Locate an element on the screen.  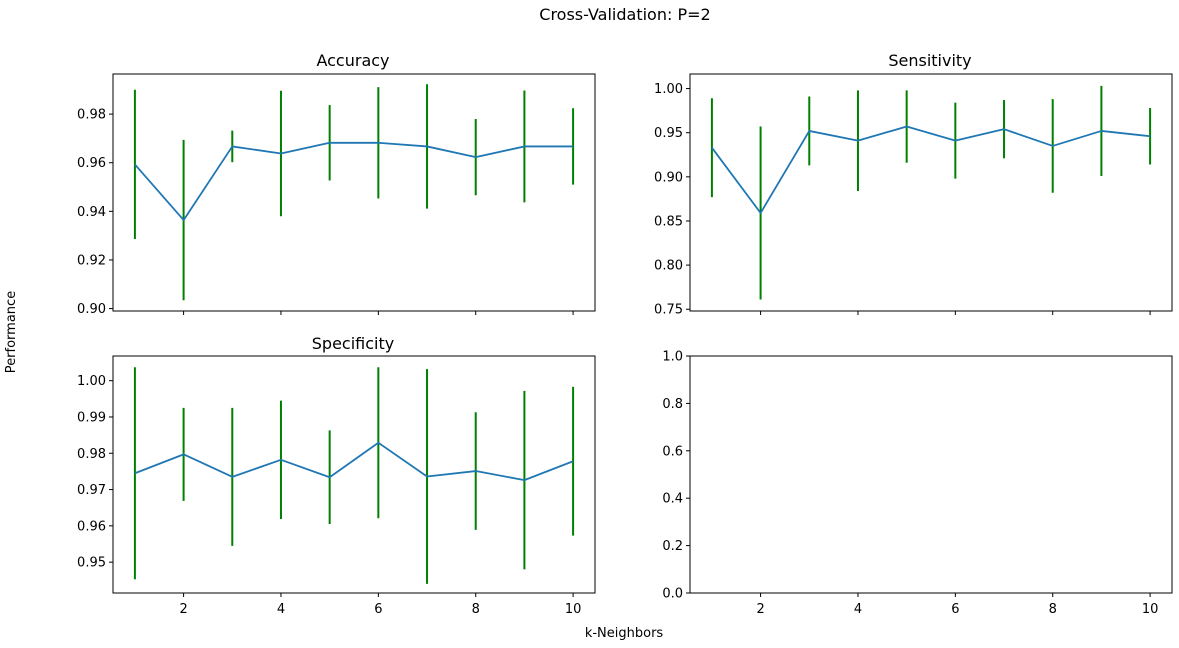
y-tick-label: 0.97 is located at coordinates (91, 490).